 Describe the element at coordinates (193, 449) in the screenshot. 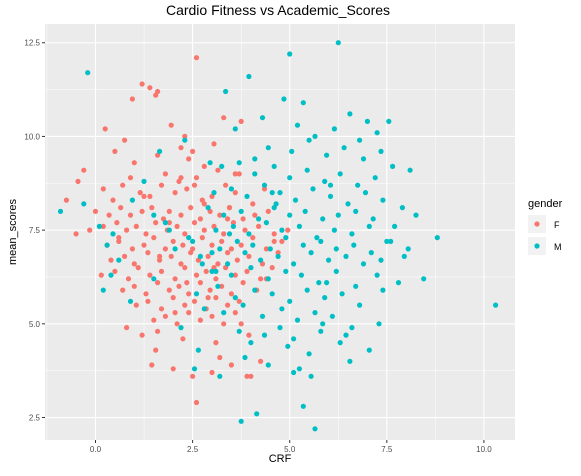

I see `x-tick-label: 2.5` at that location.